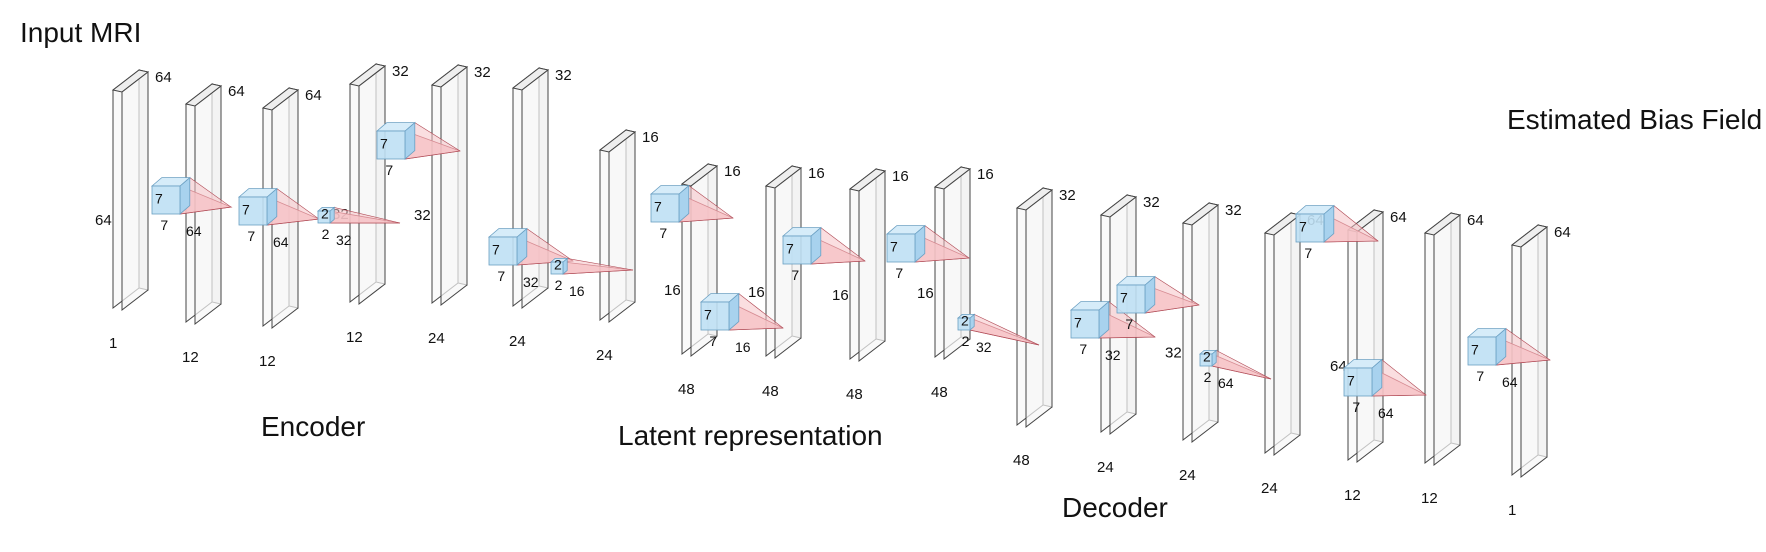 The width and height of the screenshot is (1766, 552). What do you see at coordinates (133, 210) in the screenshot?
I see `feature-map-slab-1: 1 64 64` at bounding box center [133, 210].